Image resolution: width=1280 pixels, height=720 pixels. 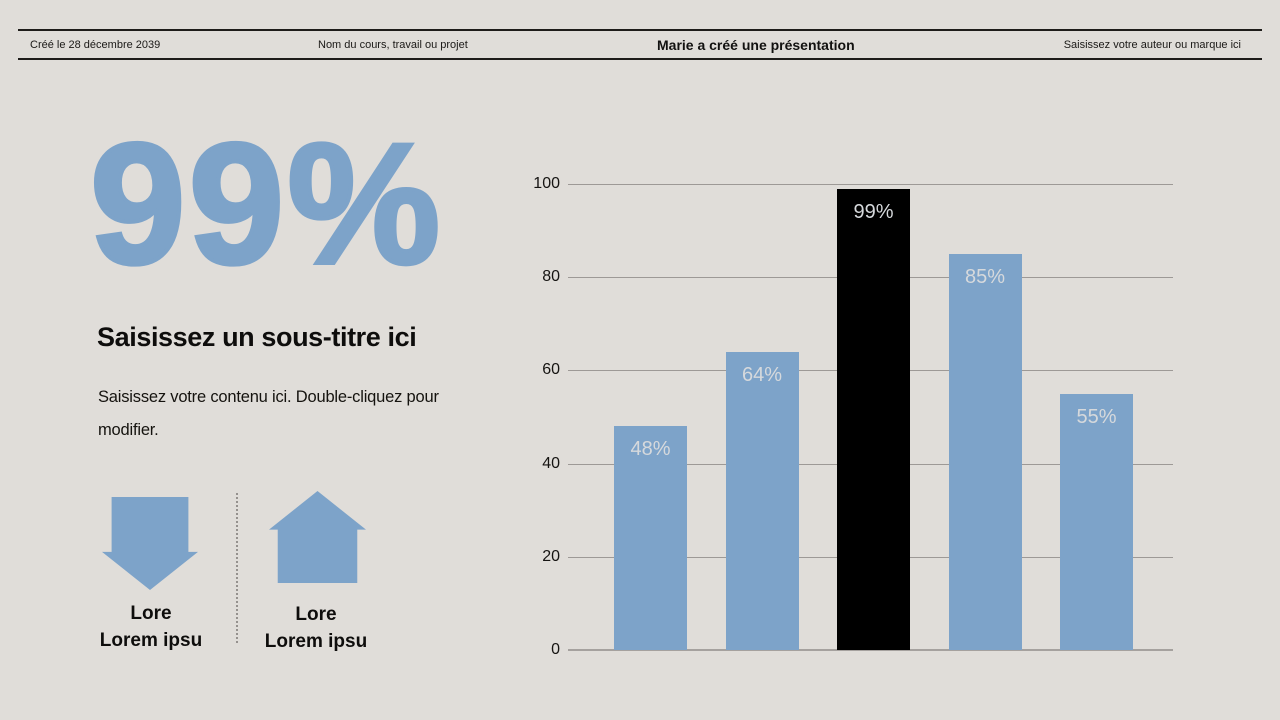 I want to click on chart-bar-3: 99%, so click(x=873, y=419).